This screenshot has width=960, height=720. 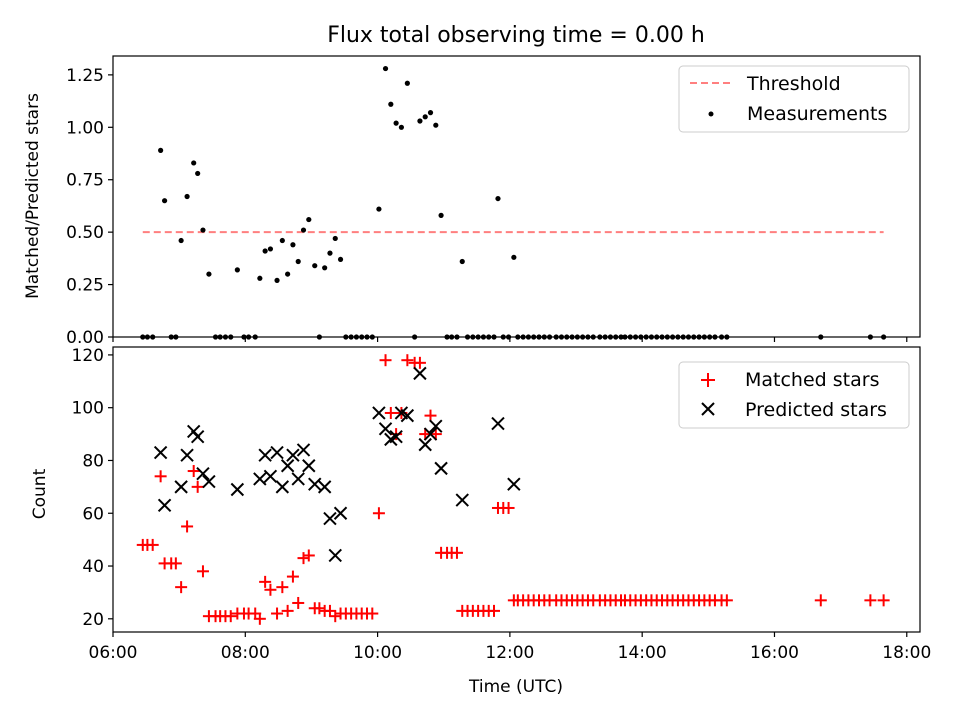 What do you see at coordinates (85, 181) in the screenshot?
I see `top-y-tick-label: 0.75` at bounding box center [85, 181].